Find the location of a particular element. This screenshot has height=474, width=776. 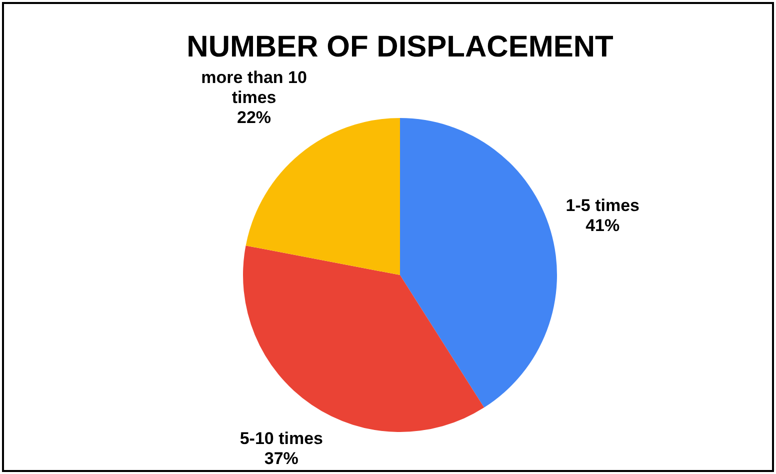

slice-label: 1-5 times is located at coordinates (603, 205).